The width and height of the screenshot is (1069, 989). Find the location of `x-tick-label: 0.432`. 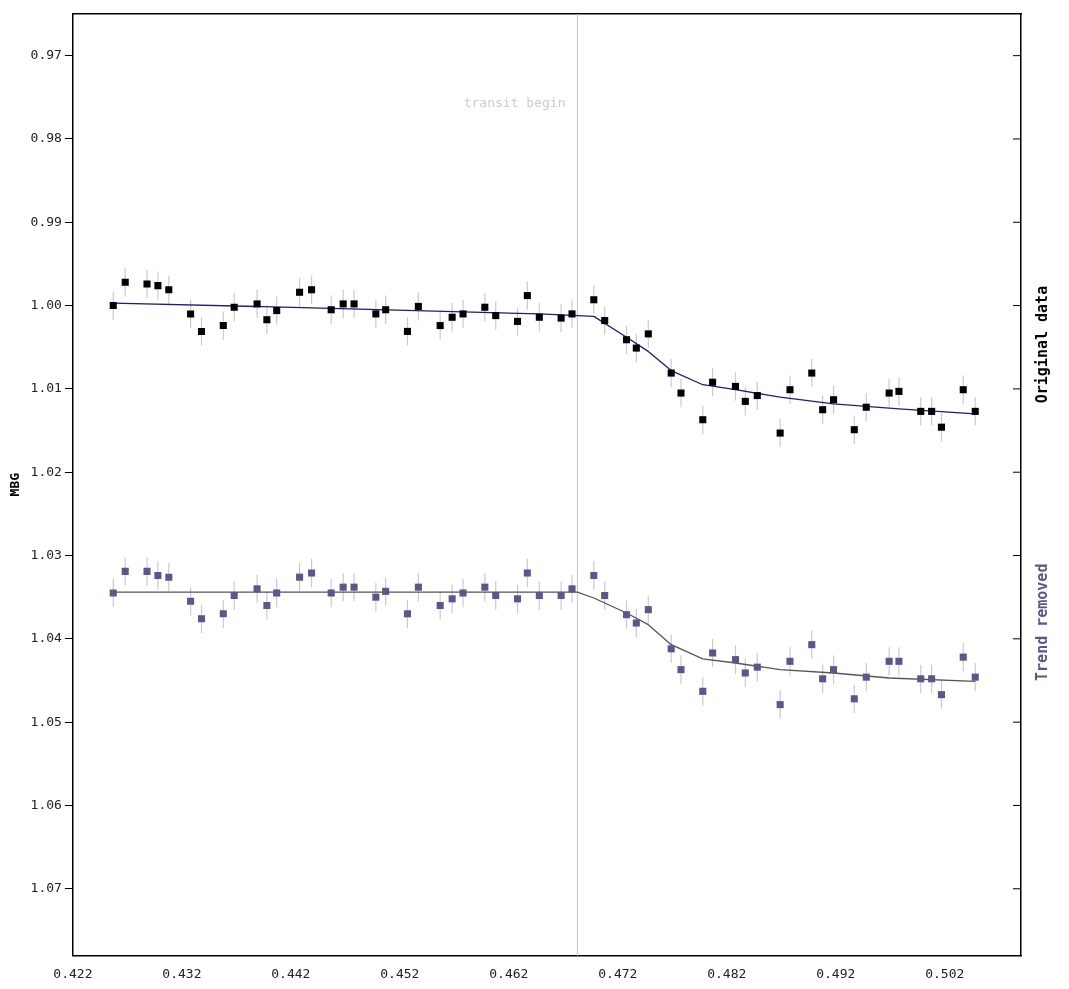

x-tick-label: 0.432 is located at coordinates (182, 973).